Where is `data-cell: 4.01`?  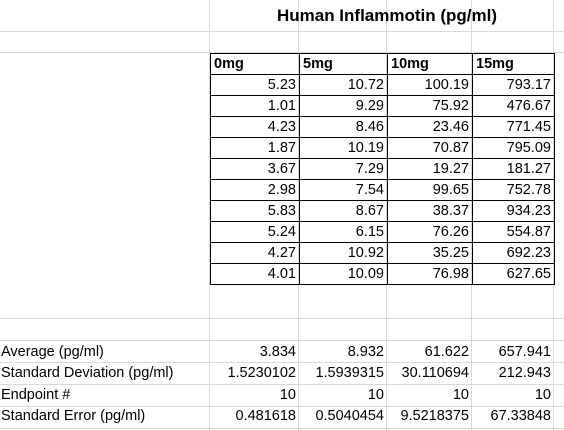
data-cell: 4.01 is located at coordinates (255, 274).